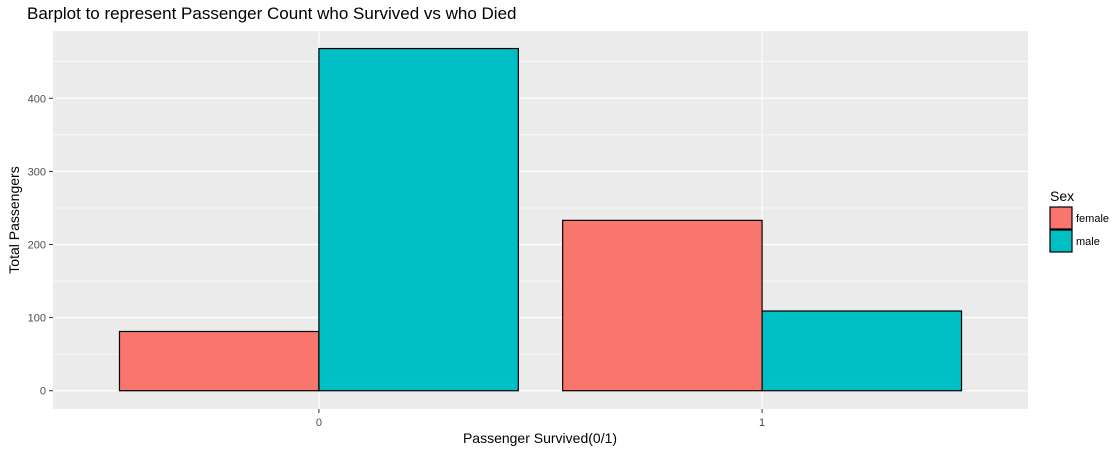 Image resolution: width=1118 pixels, height=449 pixels. I want to click on y-tick-label: 400, so click(37, 99).